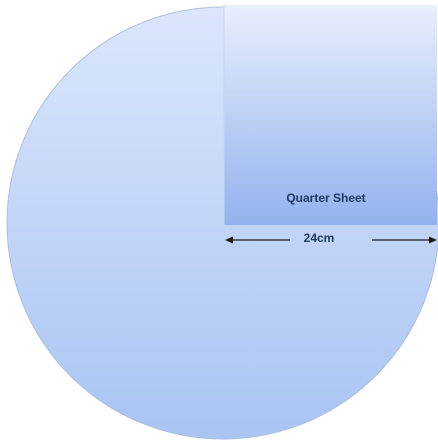 This screenshot has width=438, height=443. What do you see at coordinates (325, 198) in the screenshot?
I see `quarter-sheet-label: Quarter Sheet` at bounding box center [325, 198].